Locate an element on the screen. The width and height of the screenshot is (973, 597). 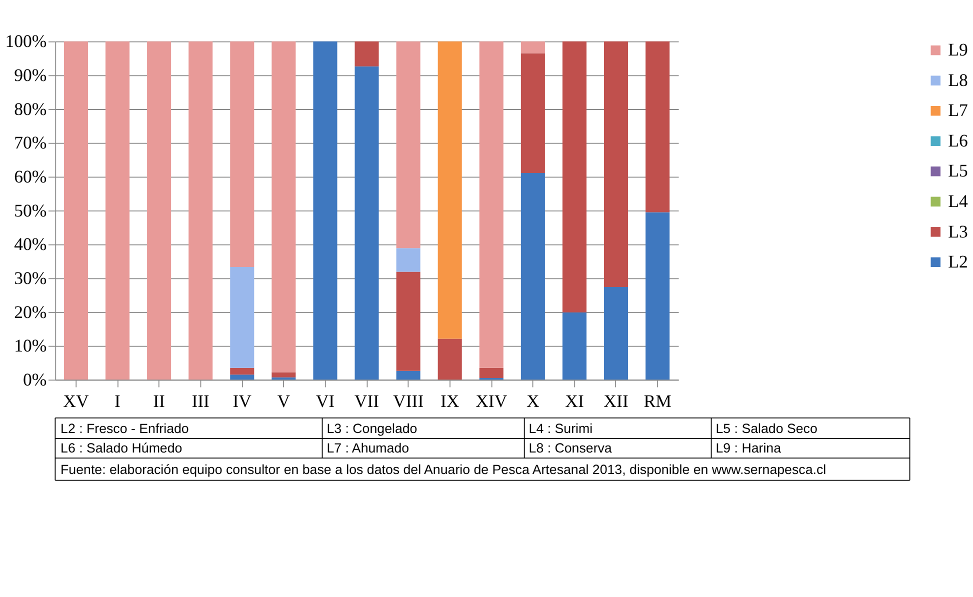
legend-label: L8 is located at coordinates (958, 80).